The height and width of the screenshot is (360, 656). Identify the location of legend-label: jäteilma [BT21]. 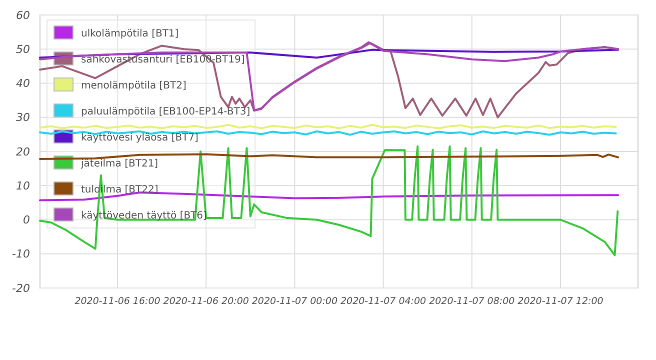
(119, 164).